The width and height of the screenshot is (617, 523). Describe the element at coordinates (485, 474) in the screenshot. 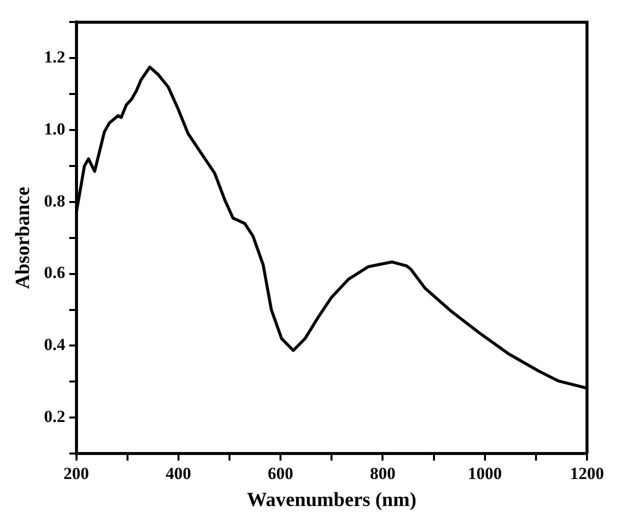

I see `x-tick-label: 1000` at that location.